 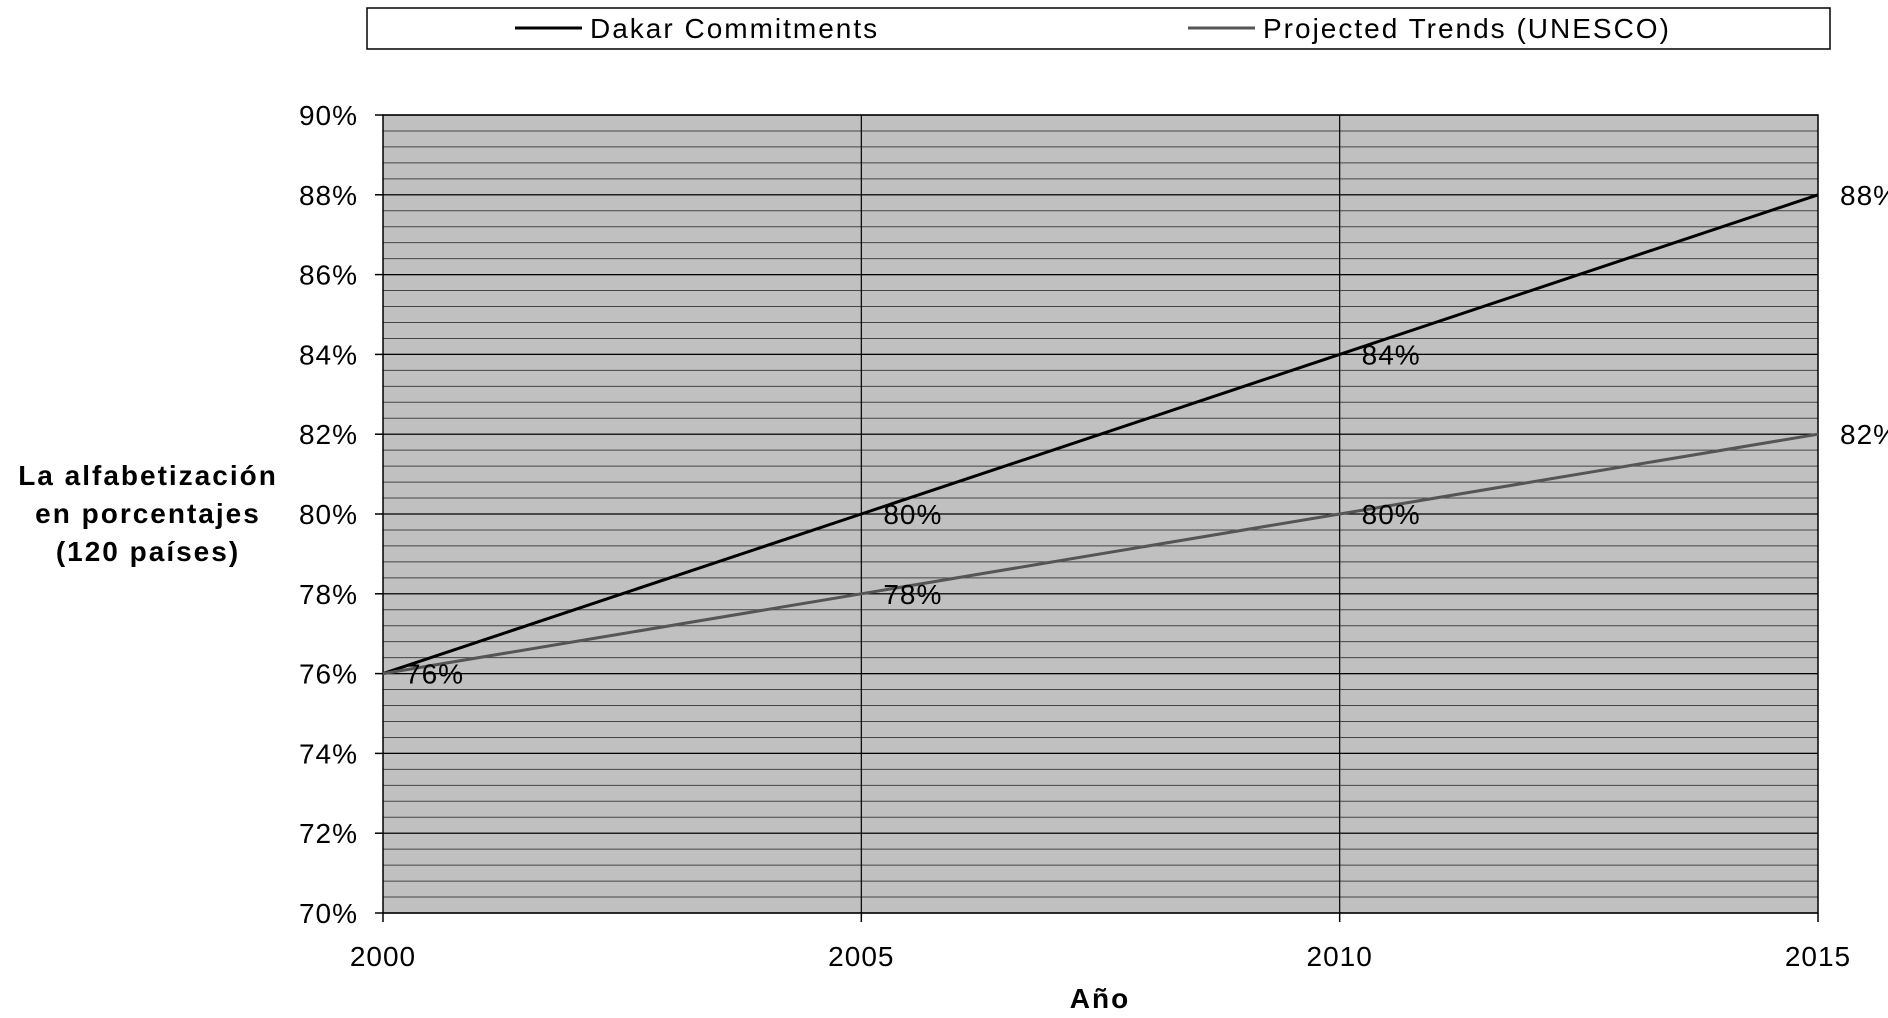 I want to click on y-axis-title-line-2: en porcentajes, so click(x=148, y=513).